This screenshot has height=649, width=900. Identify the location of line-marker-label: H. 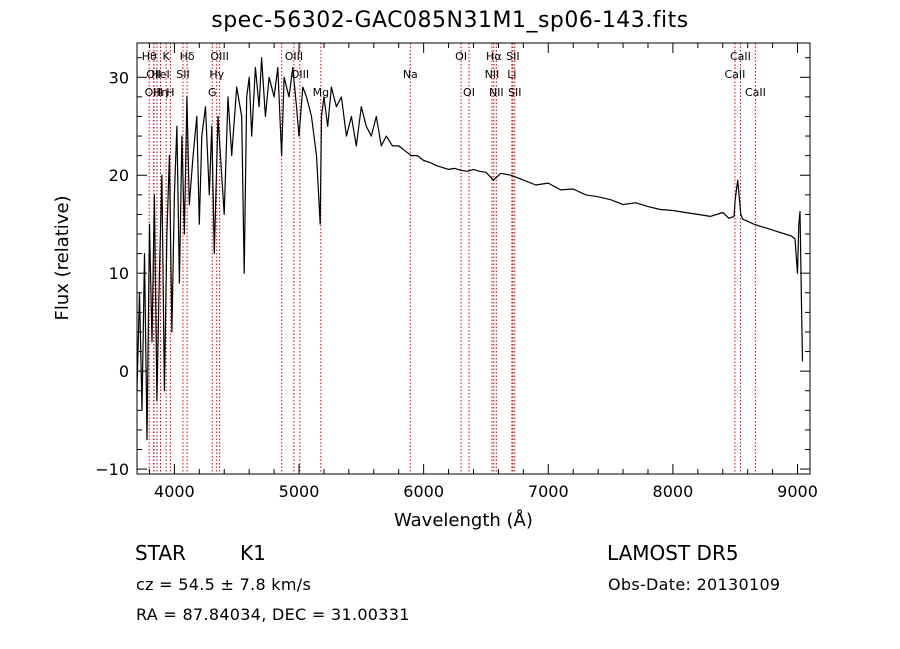
(170, 92).